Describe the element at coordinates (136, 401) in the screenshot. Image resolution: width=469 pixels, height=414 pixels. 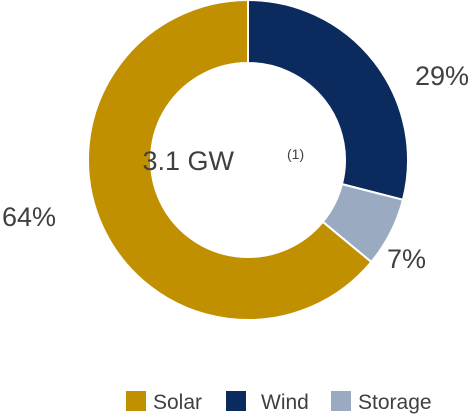
I see `legend-swatch-solar` at that location.